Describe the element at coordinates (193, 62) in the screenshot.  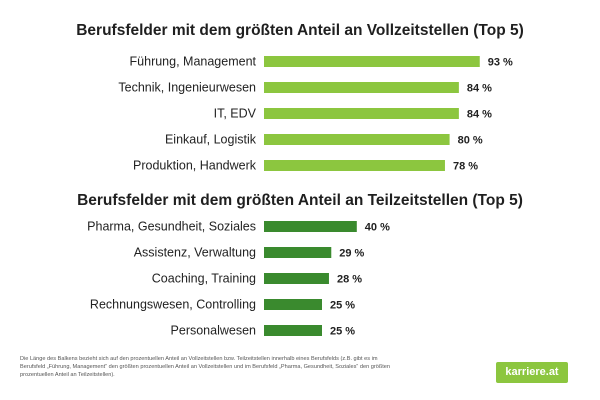
I see `category-label: Führung, Management` at that location.